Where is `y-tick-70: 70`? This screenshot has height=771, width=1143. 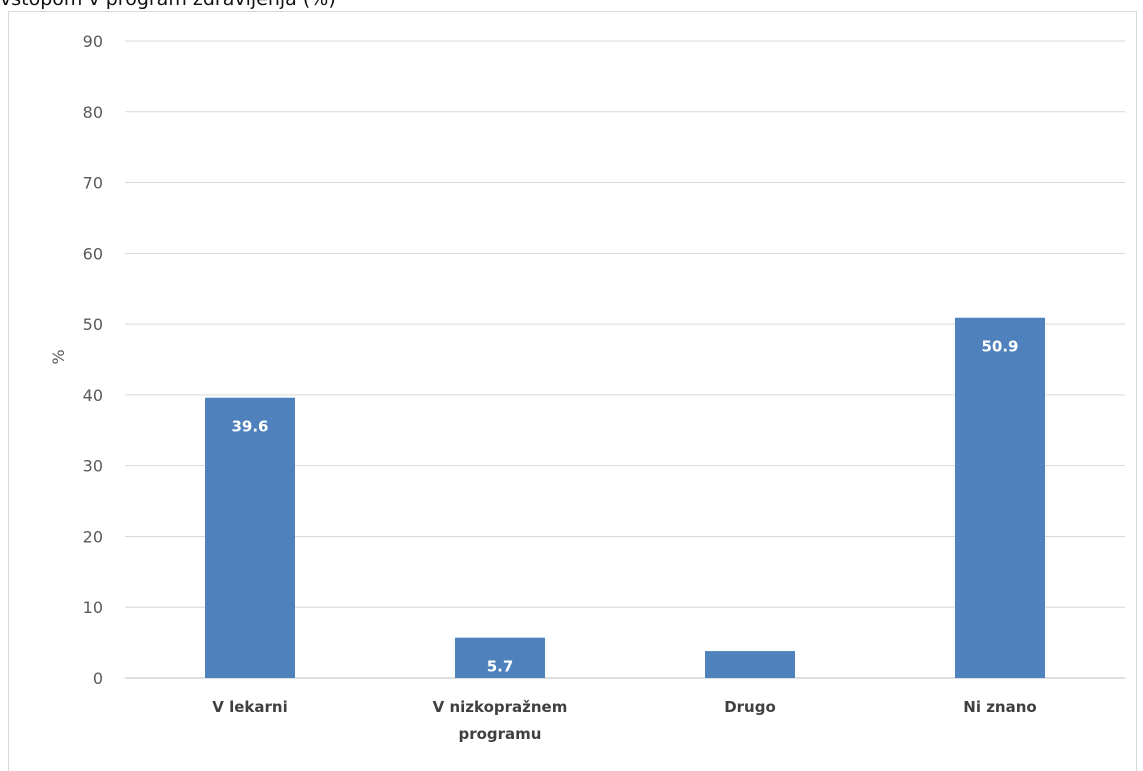
y-tick-70: 70 is located at coordinates (93, 183).